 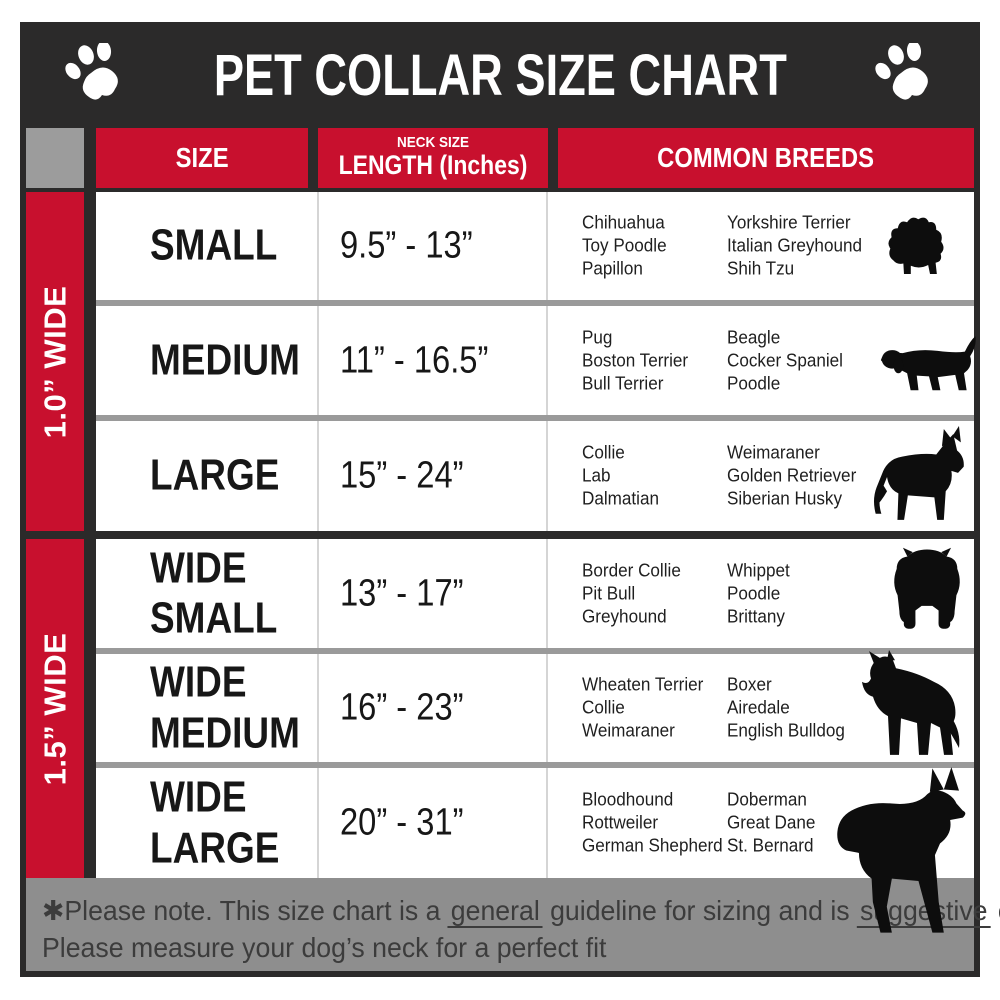 What do you see at coordinates (55, 708) in the screenshot?
I see `section-label-1-5-inch-wide: 1.5” WIDE` at bounding box center [55, 708].